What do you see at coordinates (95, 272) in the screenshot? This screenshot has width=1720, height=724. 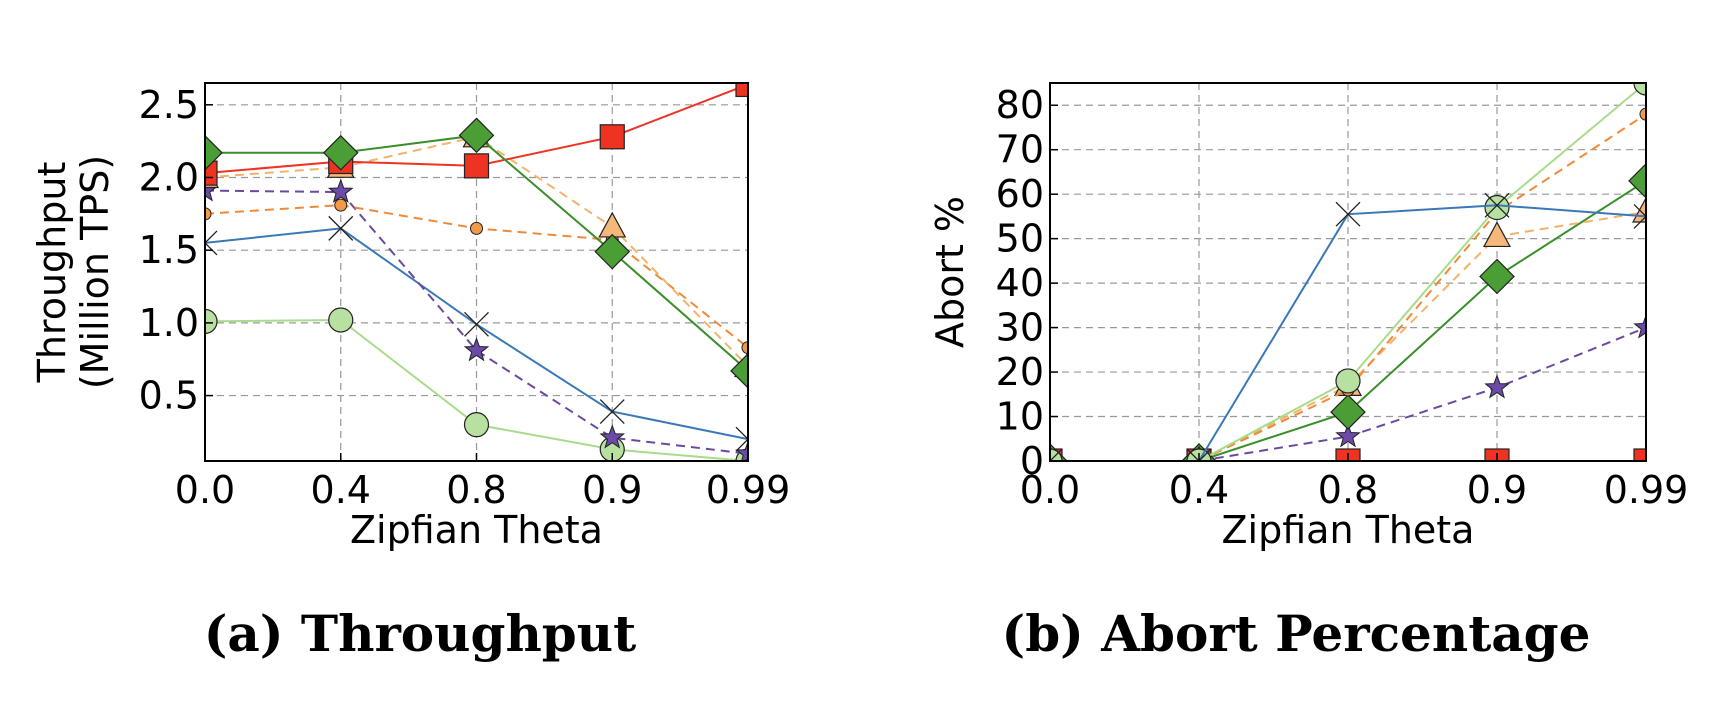 I see `y-axis-label: (Million TPS)` at bounding box center [95, 272].